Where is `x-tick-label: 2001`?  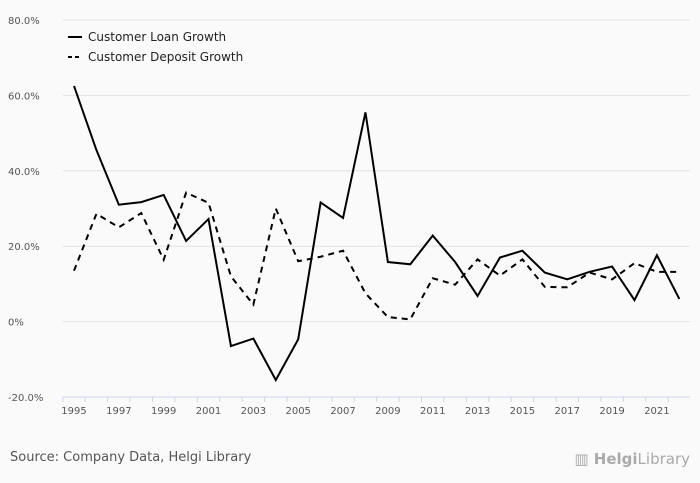 x-tick-label: 2001 is located at coordinates (208, 411).